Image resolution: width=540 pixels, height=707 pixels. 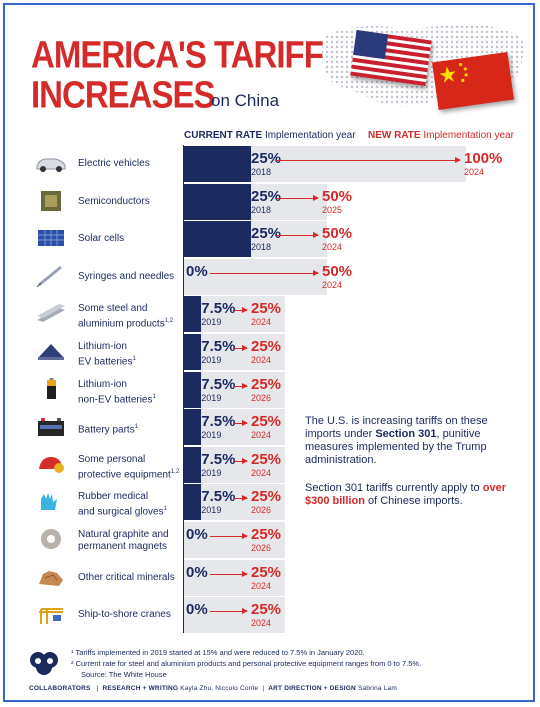 What do you see at coordinates (49, 502) in the screenshot?
I see `gloves-icon` at bounding box center [49, 502].